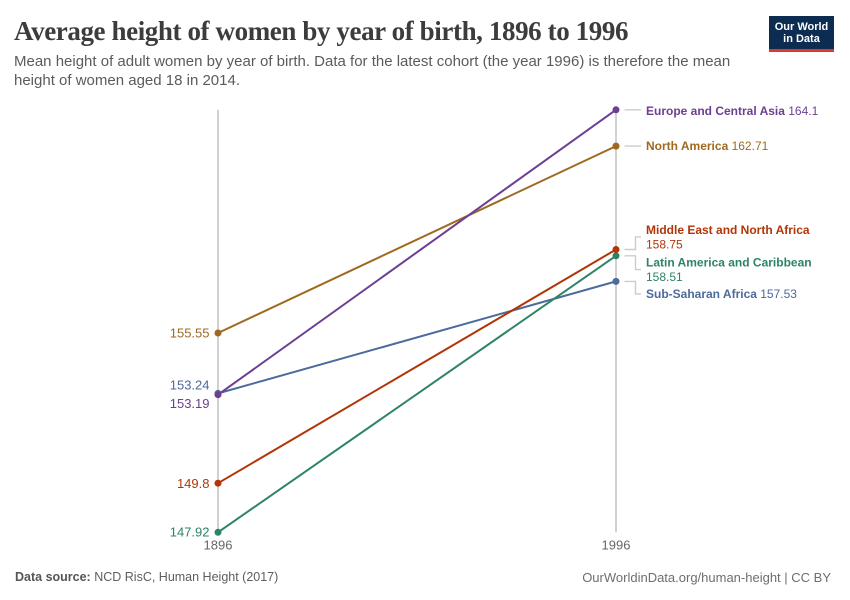 This screenshot has width=850, height=600. I want to click on svg-text: Latin America and Caribbean, so click(729, 262).